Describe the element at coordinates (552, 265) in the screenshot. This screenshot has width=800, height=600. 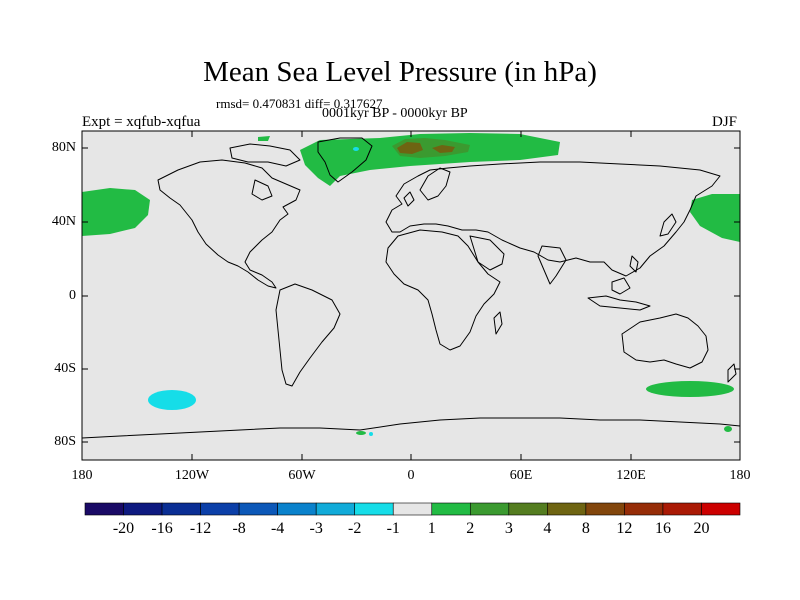
I see `india-coast` at that location.